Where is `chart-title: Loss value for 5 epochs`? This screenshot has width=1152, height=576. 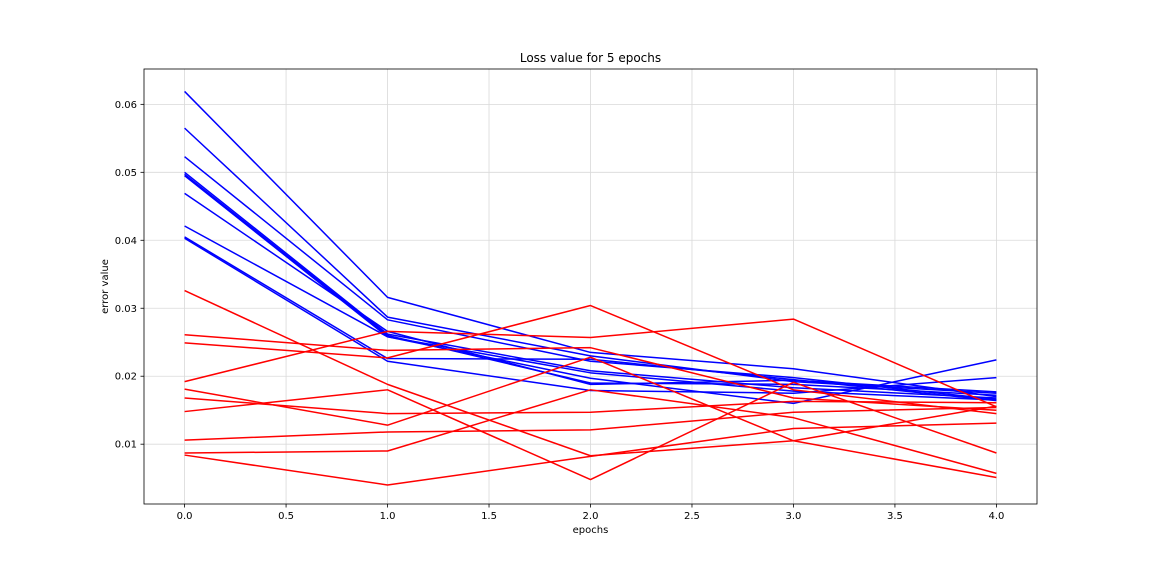
chart-title: Loss value for 5 epochs is located at coordinates (590, 58).